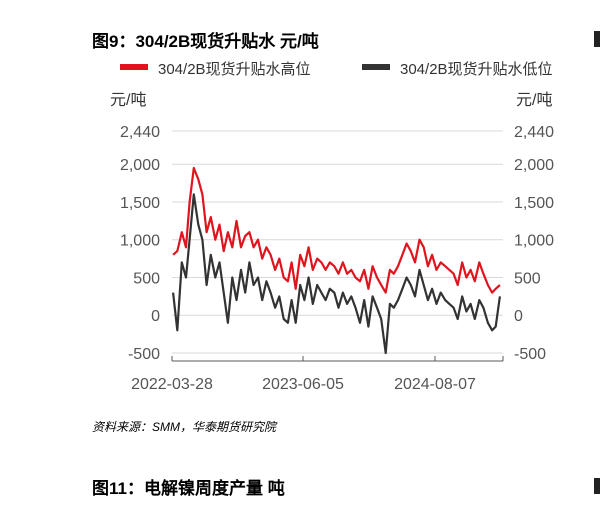 The height and width of the screenshot is (508, 600). Describe the element at coordinates (534, 132) in the screenshot. I see `y-tick-label-right: 2,440` at that location.